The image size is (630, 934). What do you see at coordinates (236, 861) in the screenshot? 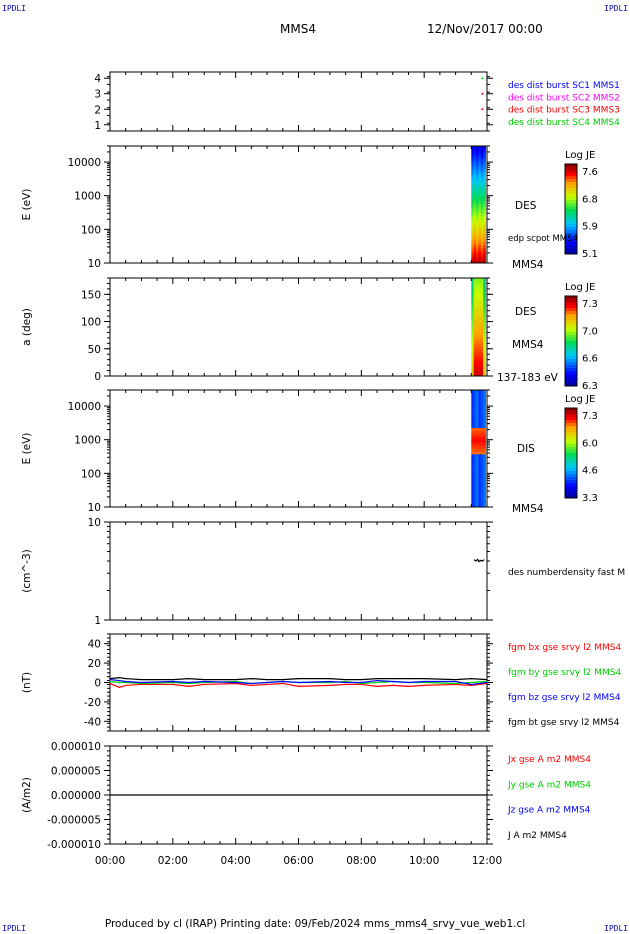
I see `x-tick-label: 04:00` at bounding box center [236, 861].